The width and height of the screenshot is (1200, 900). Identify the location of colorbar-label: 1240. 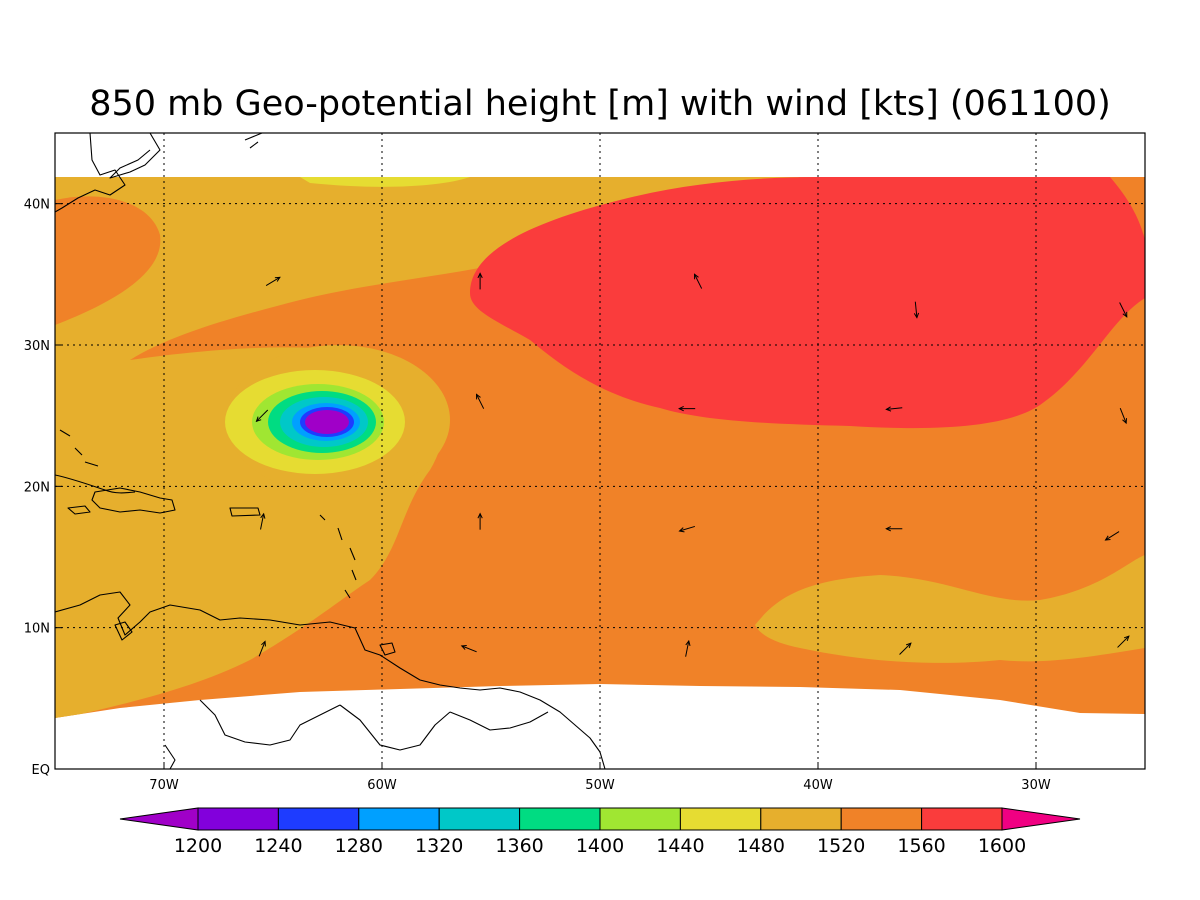
(278, 846).